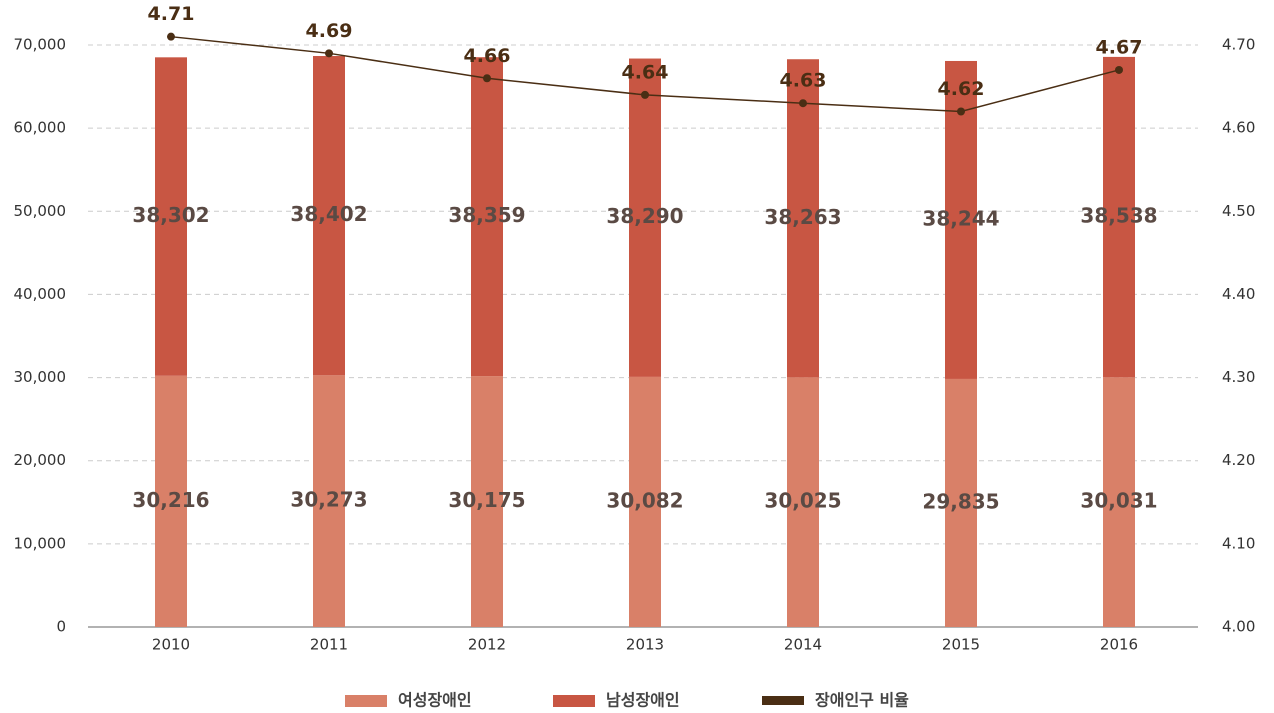  Describe the element at coordinates (61, 627) in the screenshot. I see `y-tick-label: 0` at that location.